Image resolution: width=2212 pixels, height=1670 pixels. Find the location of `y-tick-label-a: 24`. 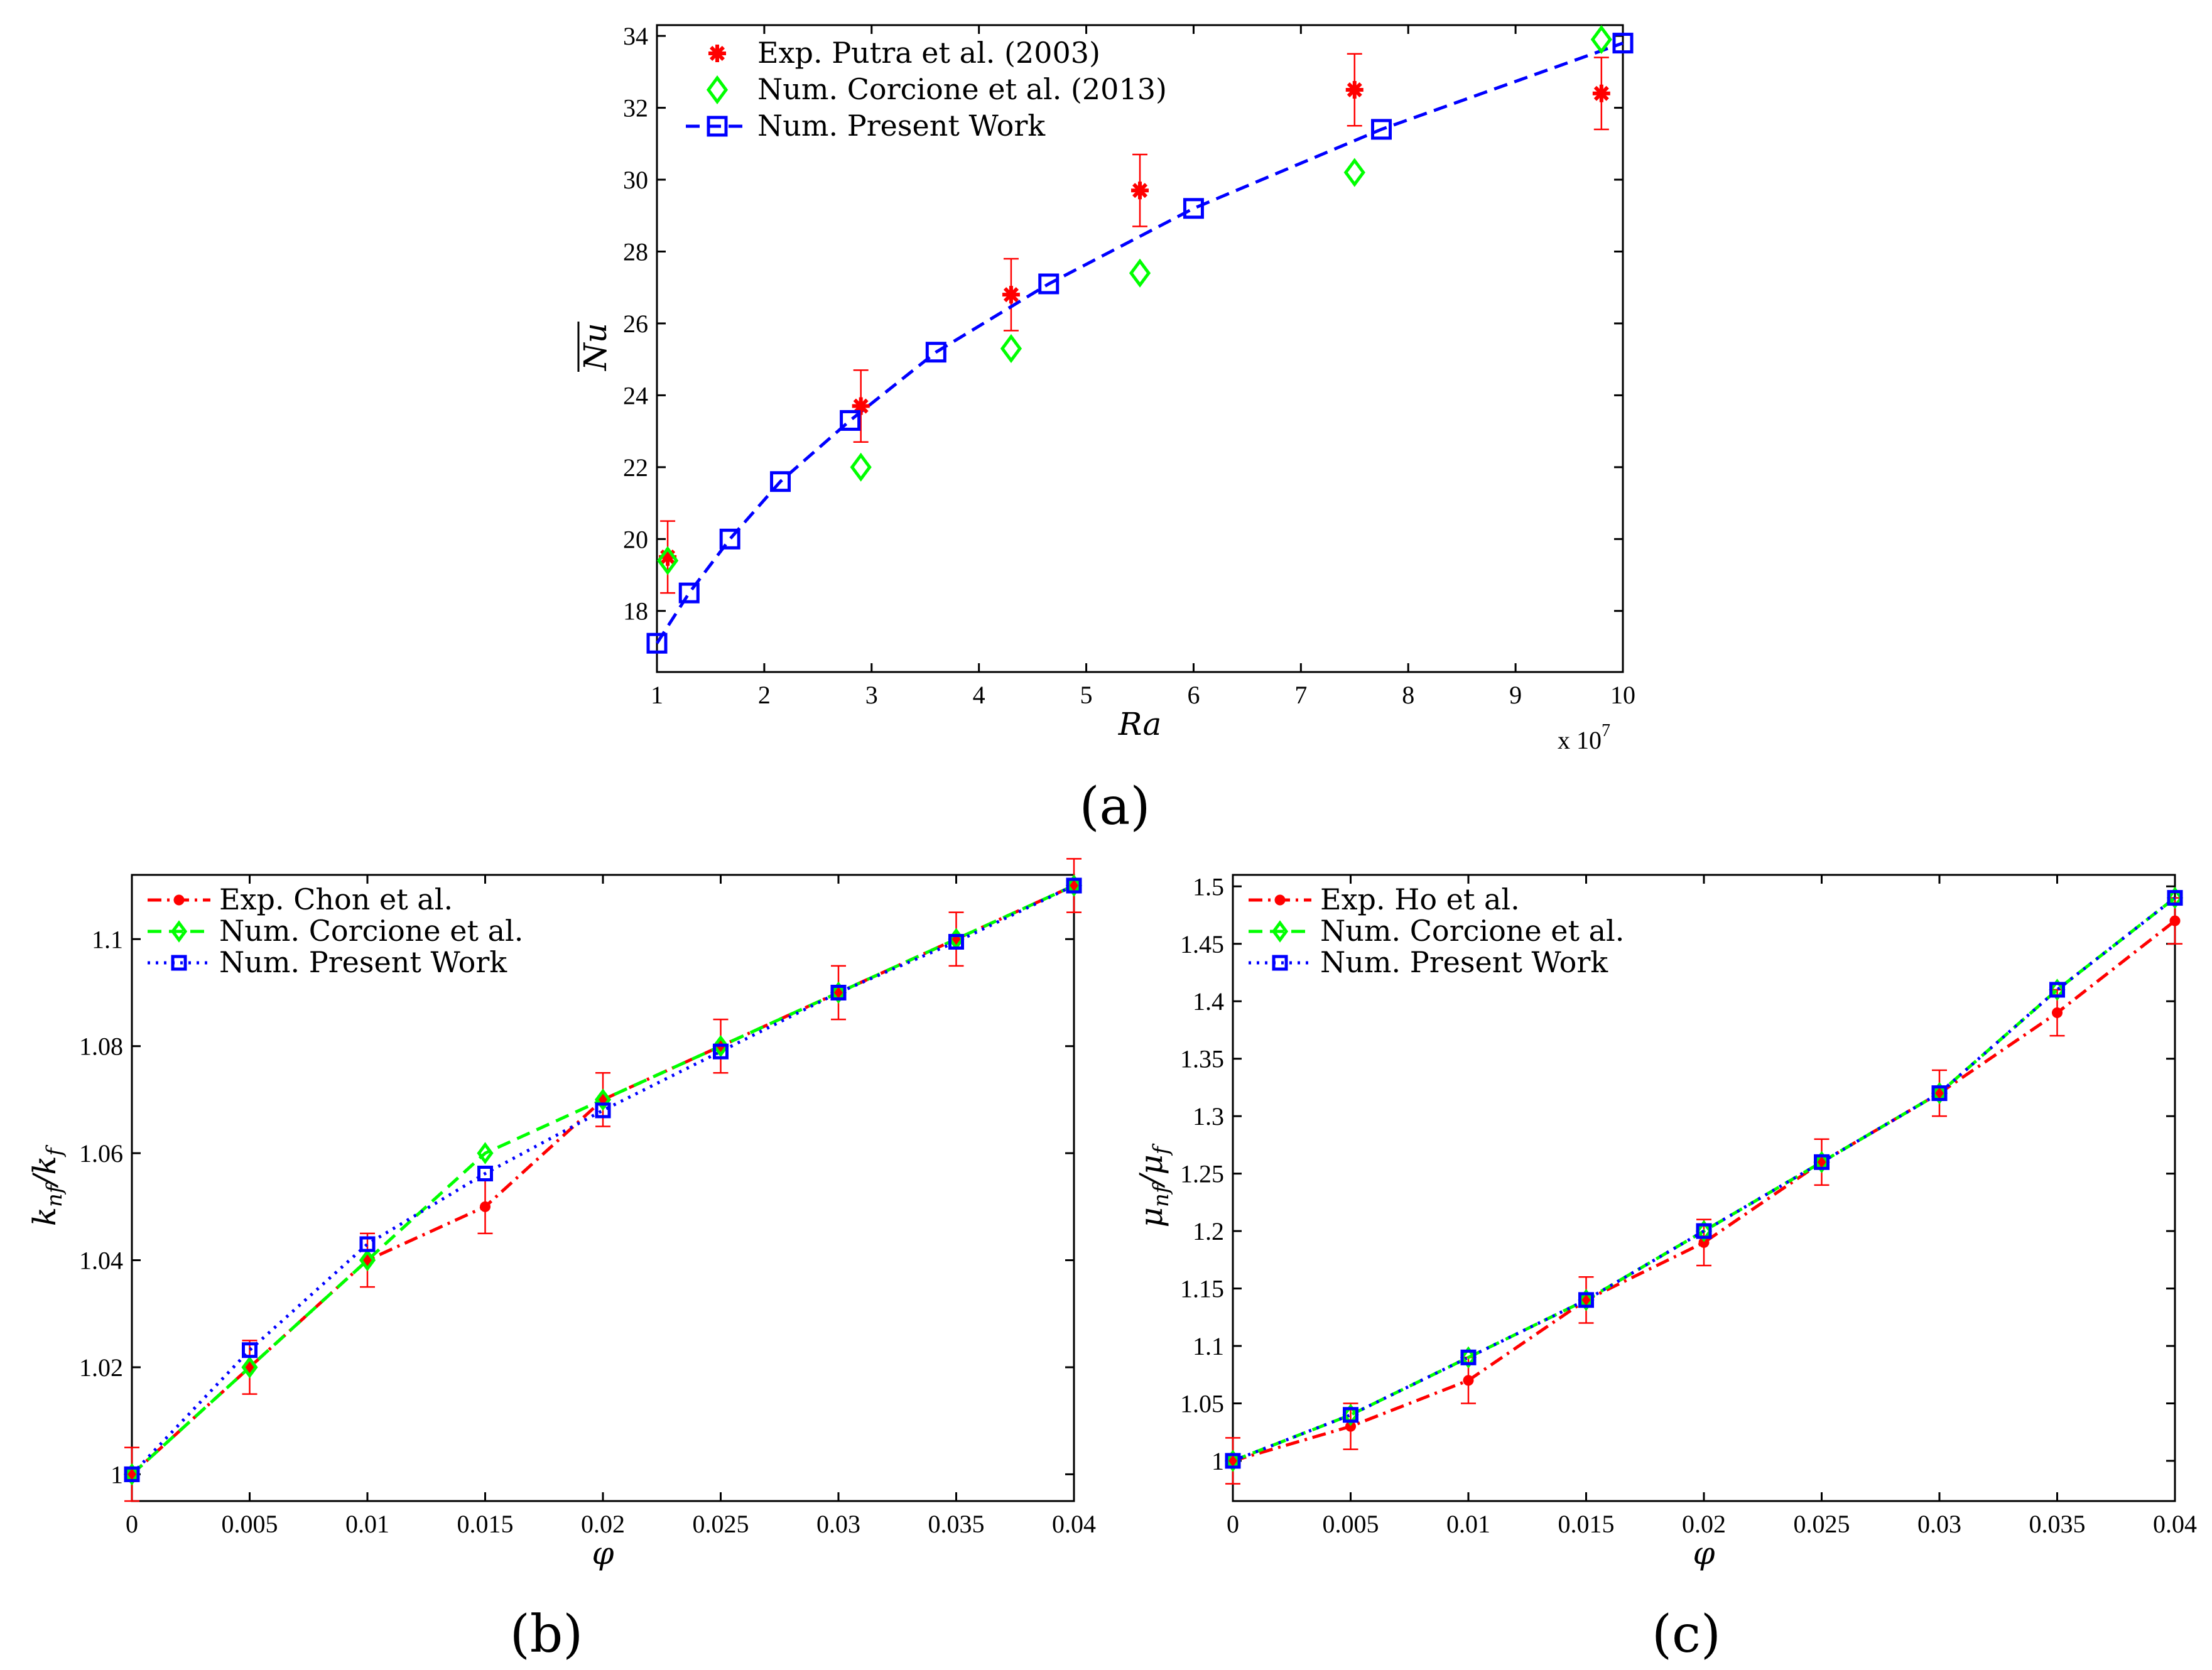

y-tick-label-a: 24 is located at coordinates (636, 395).